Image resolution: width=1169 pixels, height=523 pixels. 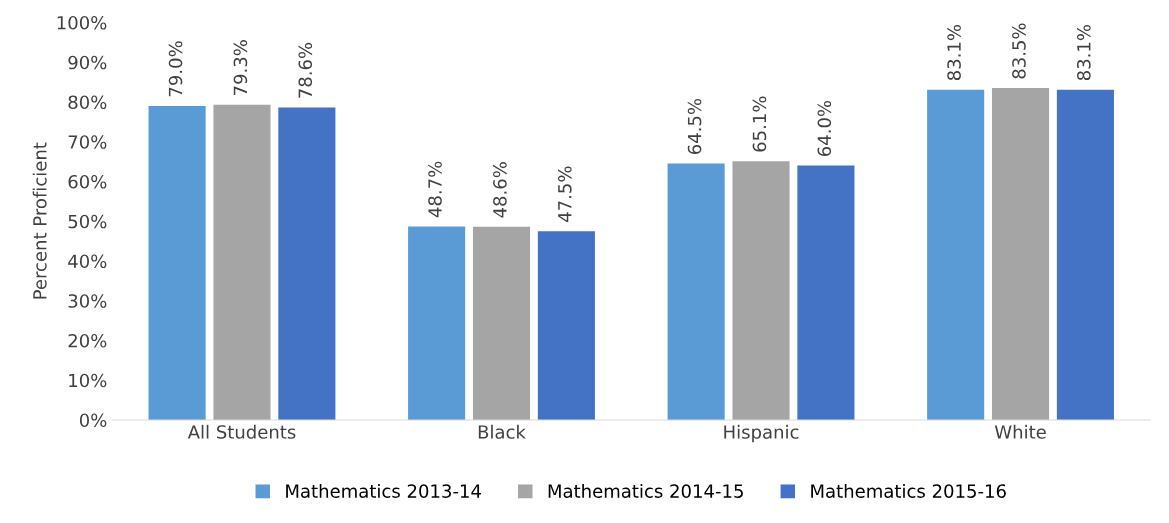 I want to click on y-tick-label: 0%, so click(x=93, y=420).